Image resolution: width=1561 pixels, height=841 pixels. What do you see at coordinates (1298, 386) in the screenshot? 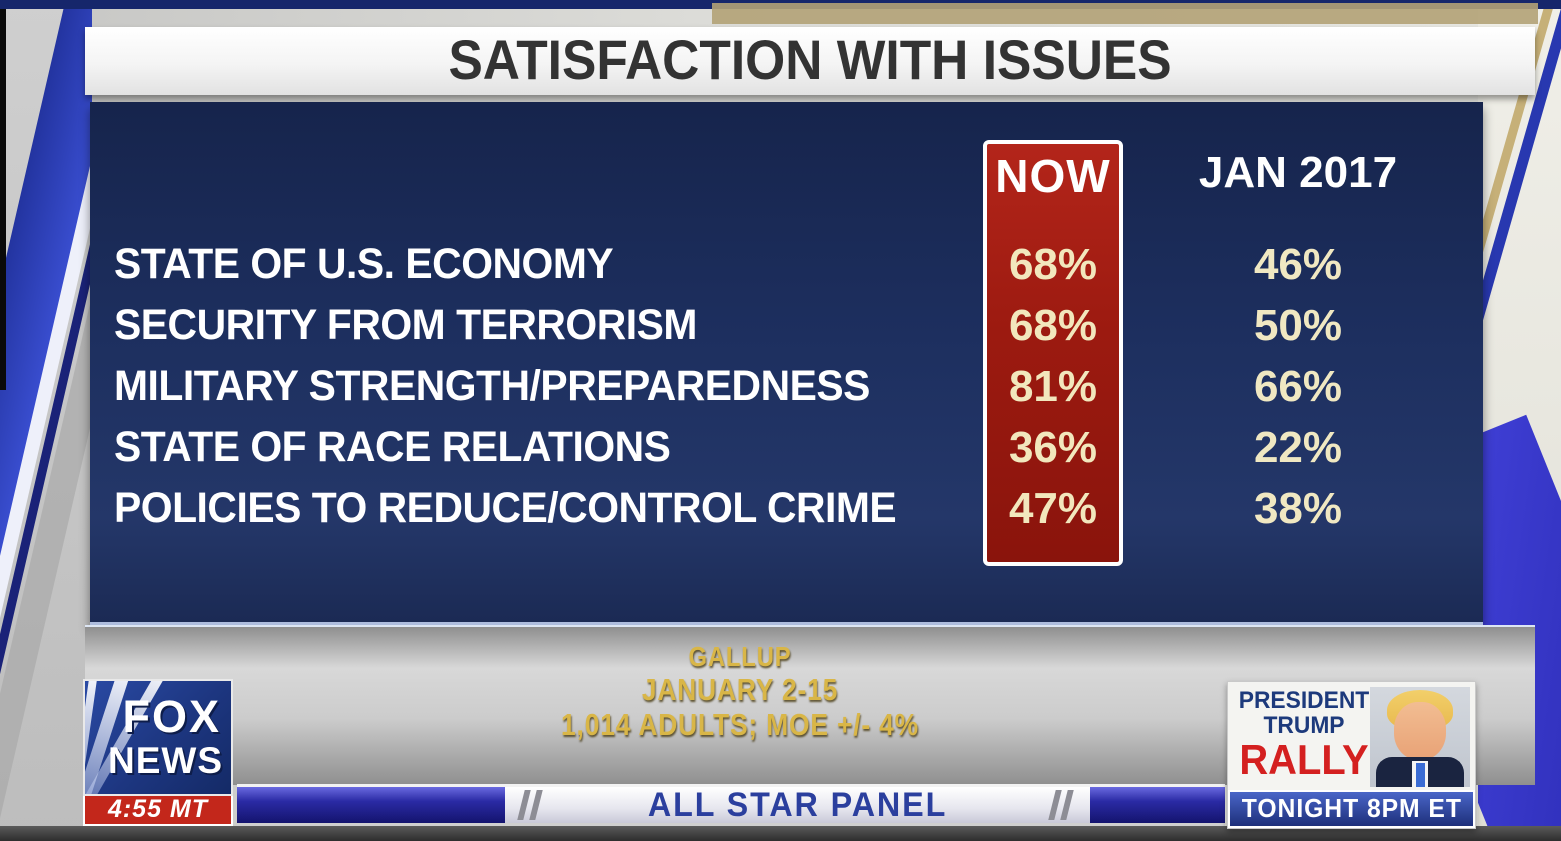
I see `jan-value: 66%` at bounding box center [1298, 386].